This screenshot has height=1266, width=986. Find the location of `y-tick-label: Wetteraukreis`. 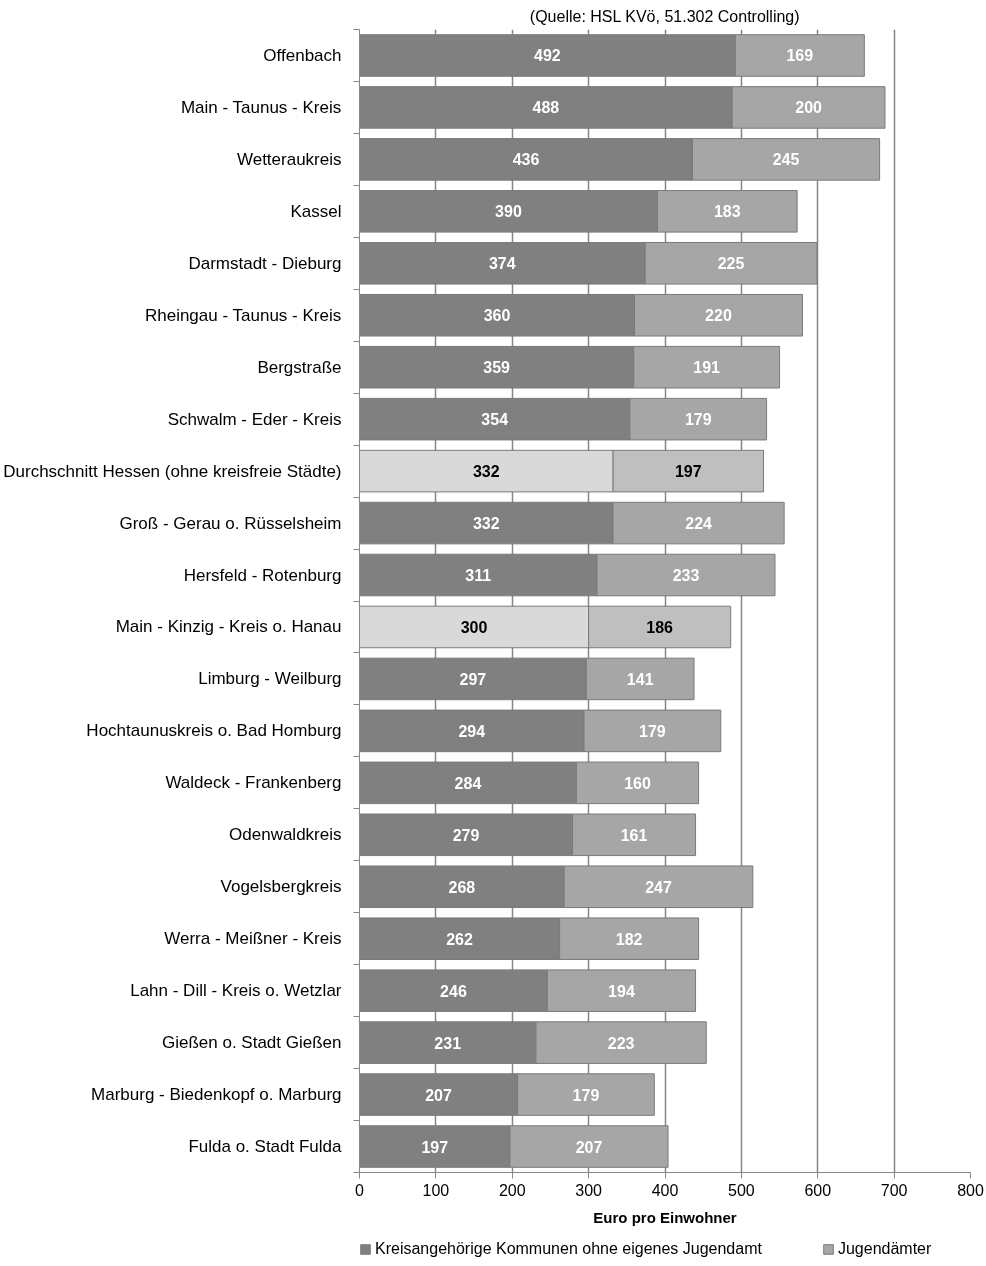

y-tick-label: Wetteraukreis is located at coordinates (289, 159).